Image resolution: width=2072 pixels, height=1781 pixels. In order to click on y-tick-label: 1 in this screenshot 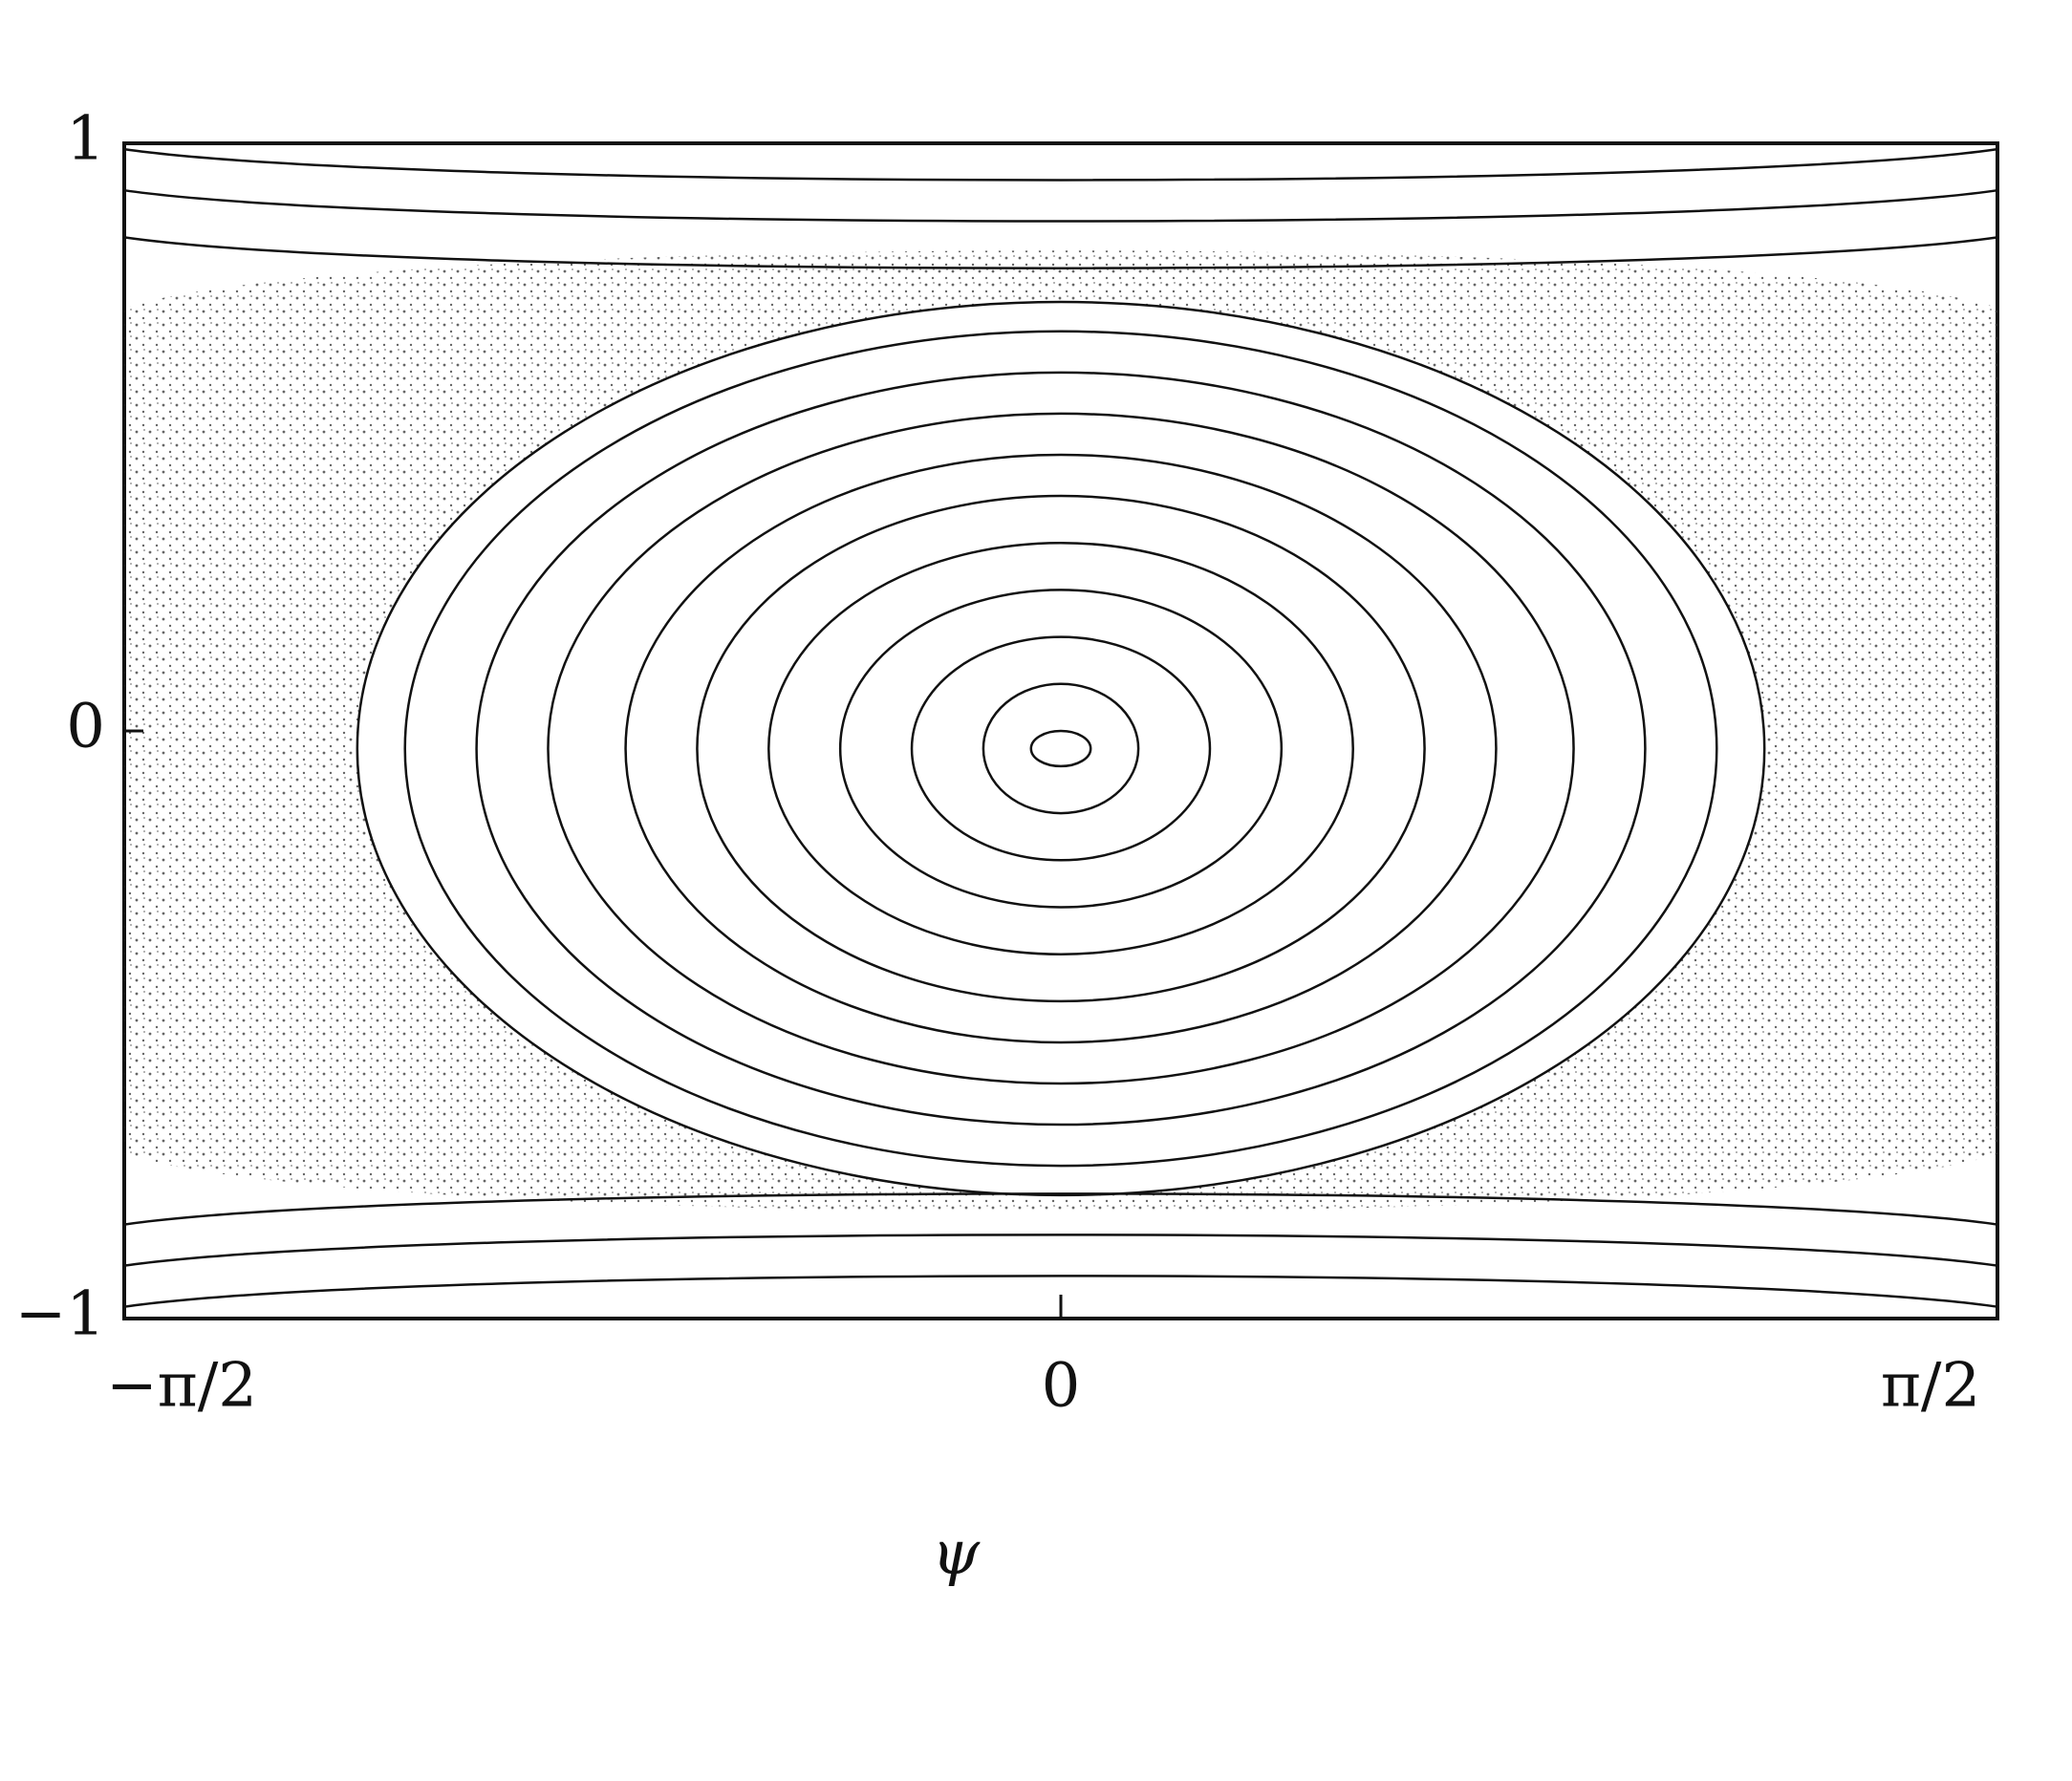, I will do `click(85, 140)`.